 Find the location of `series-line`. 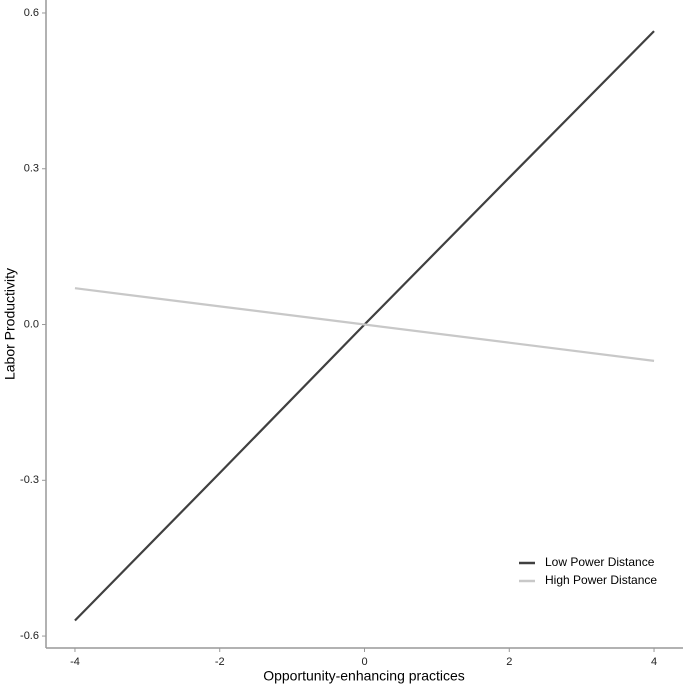

series-line is located at coordinates (364, 324).